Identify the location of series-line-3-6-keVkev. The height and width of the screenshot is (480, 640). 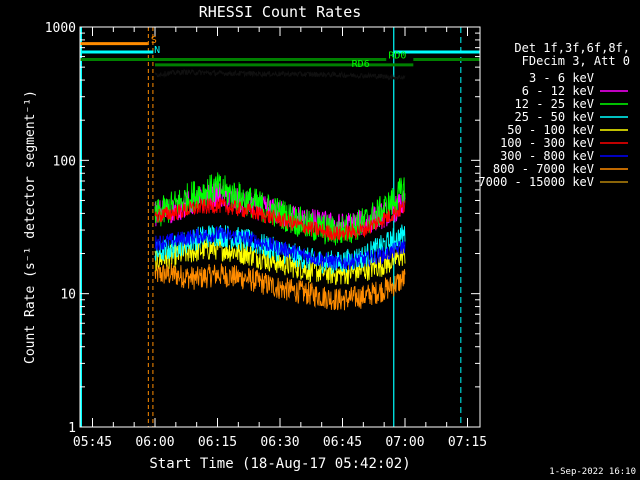
(280, 74).